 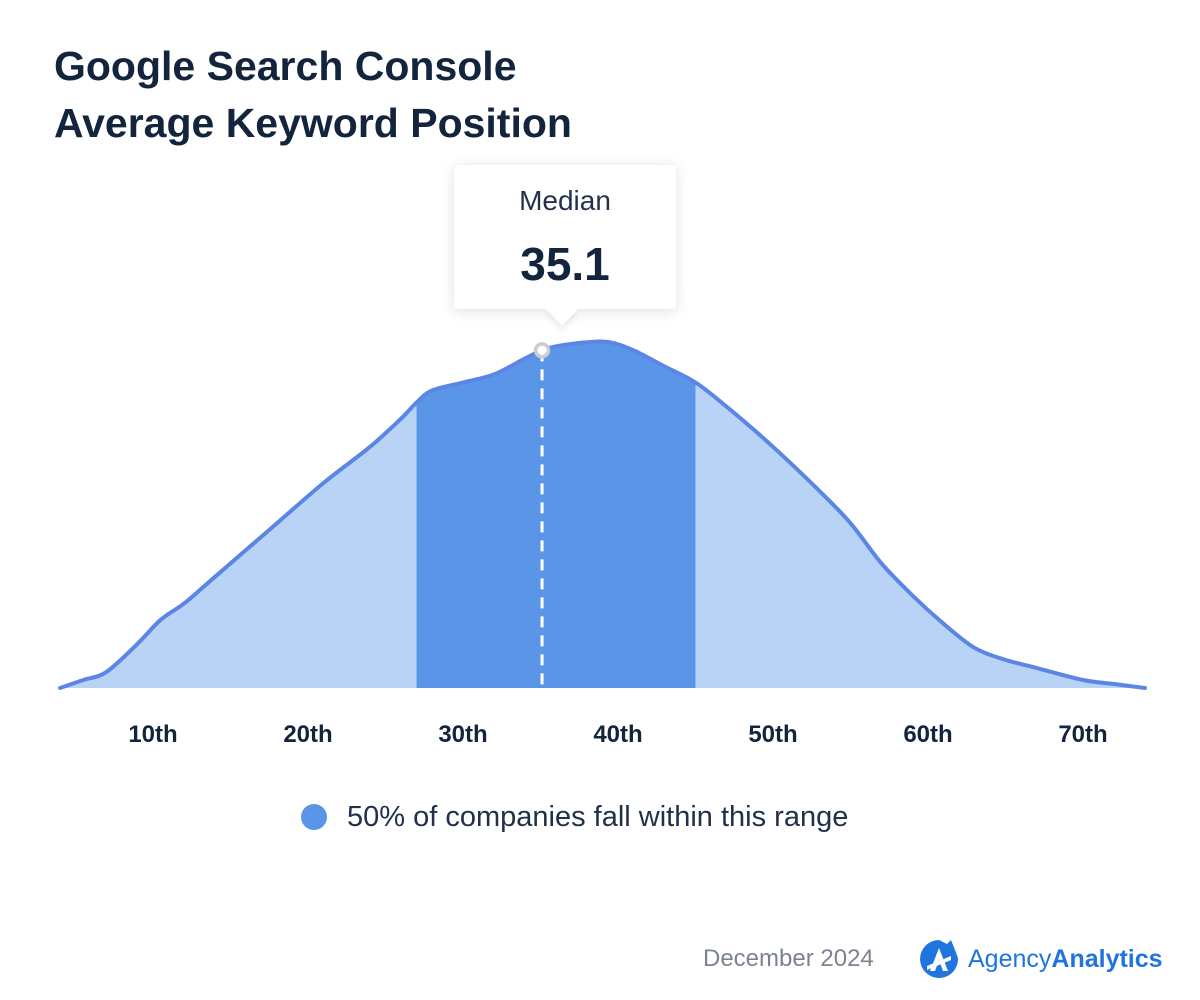 What do you see at coordinates (285, 66) in the screenshot?
I see `chart-title-line-1: Google Search Console` at bounding box center [285, 66].